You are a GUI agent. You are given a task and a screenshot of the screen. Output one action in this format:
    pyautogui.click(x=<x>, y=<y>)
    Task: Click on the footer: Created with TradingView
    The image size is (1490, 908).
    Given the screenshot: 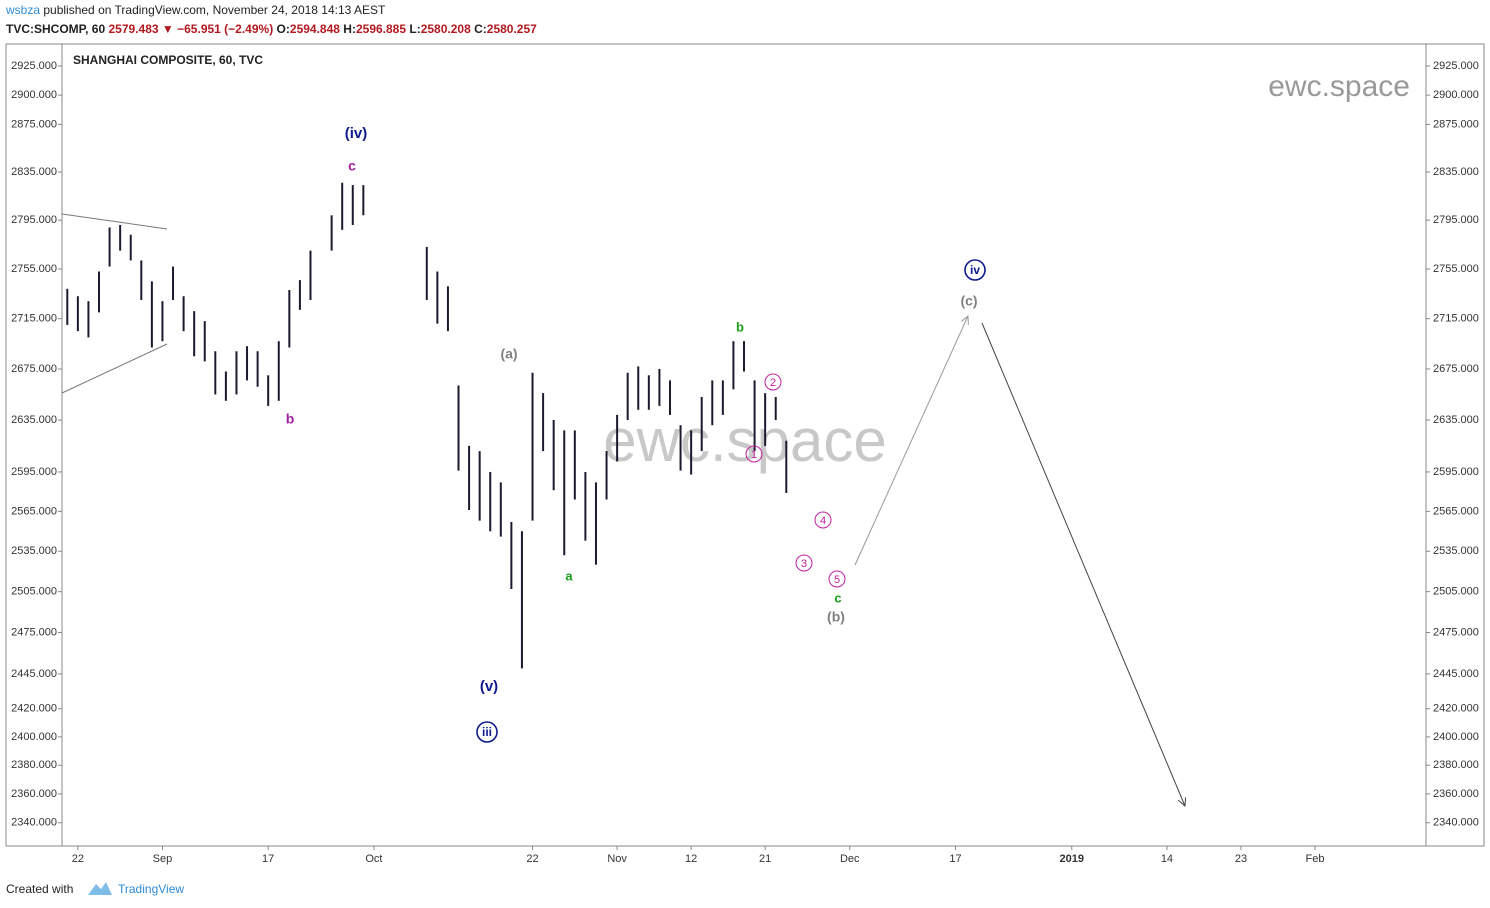 What is the action you would take?
    pyautogui.click(x=95, y=889)
    